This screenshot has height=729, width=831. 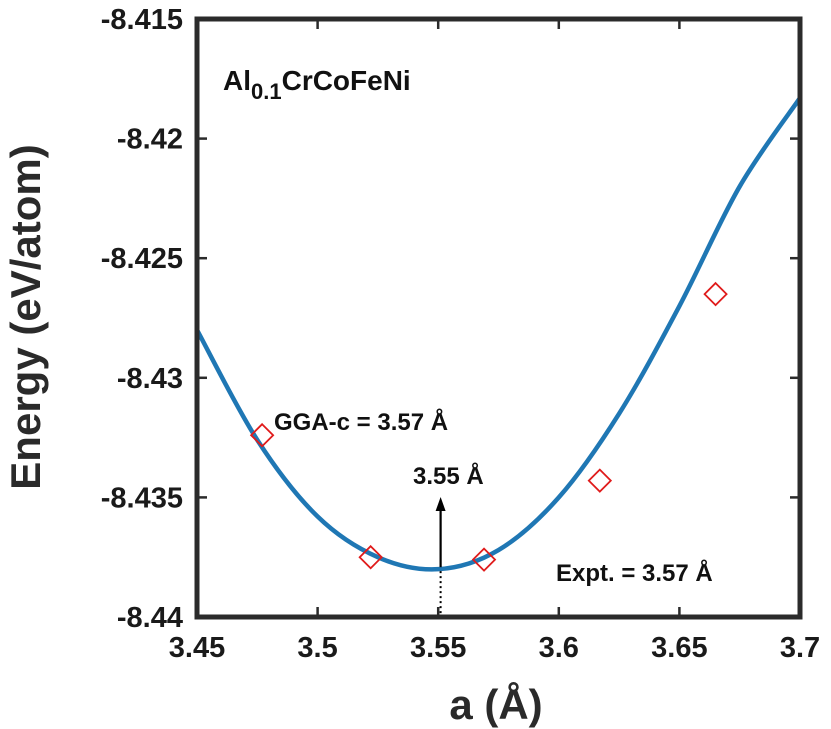 I want to click on x-tick-label: 3.55, so click(x=438, y=648).